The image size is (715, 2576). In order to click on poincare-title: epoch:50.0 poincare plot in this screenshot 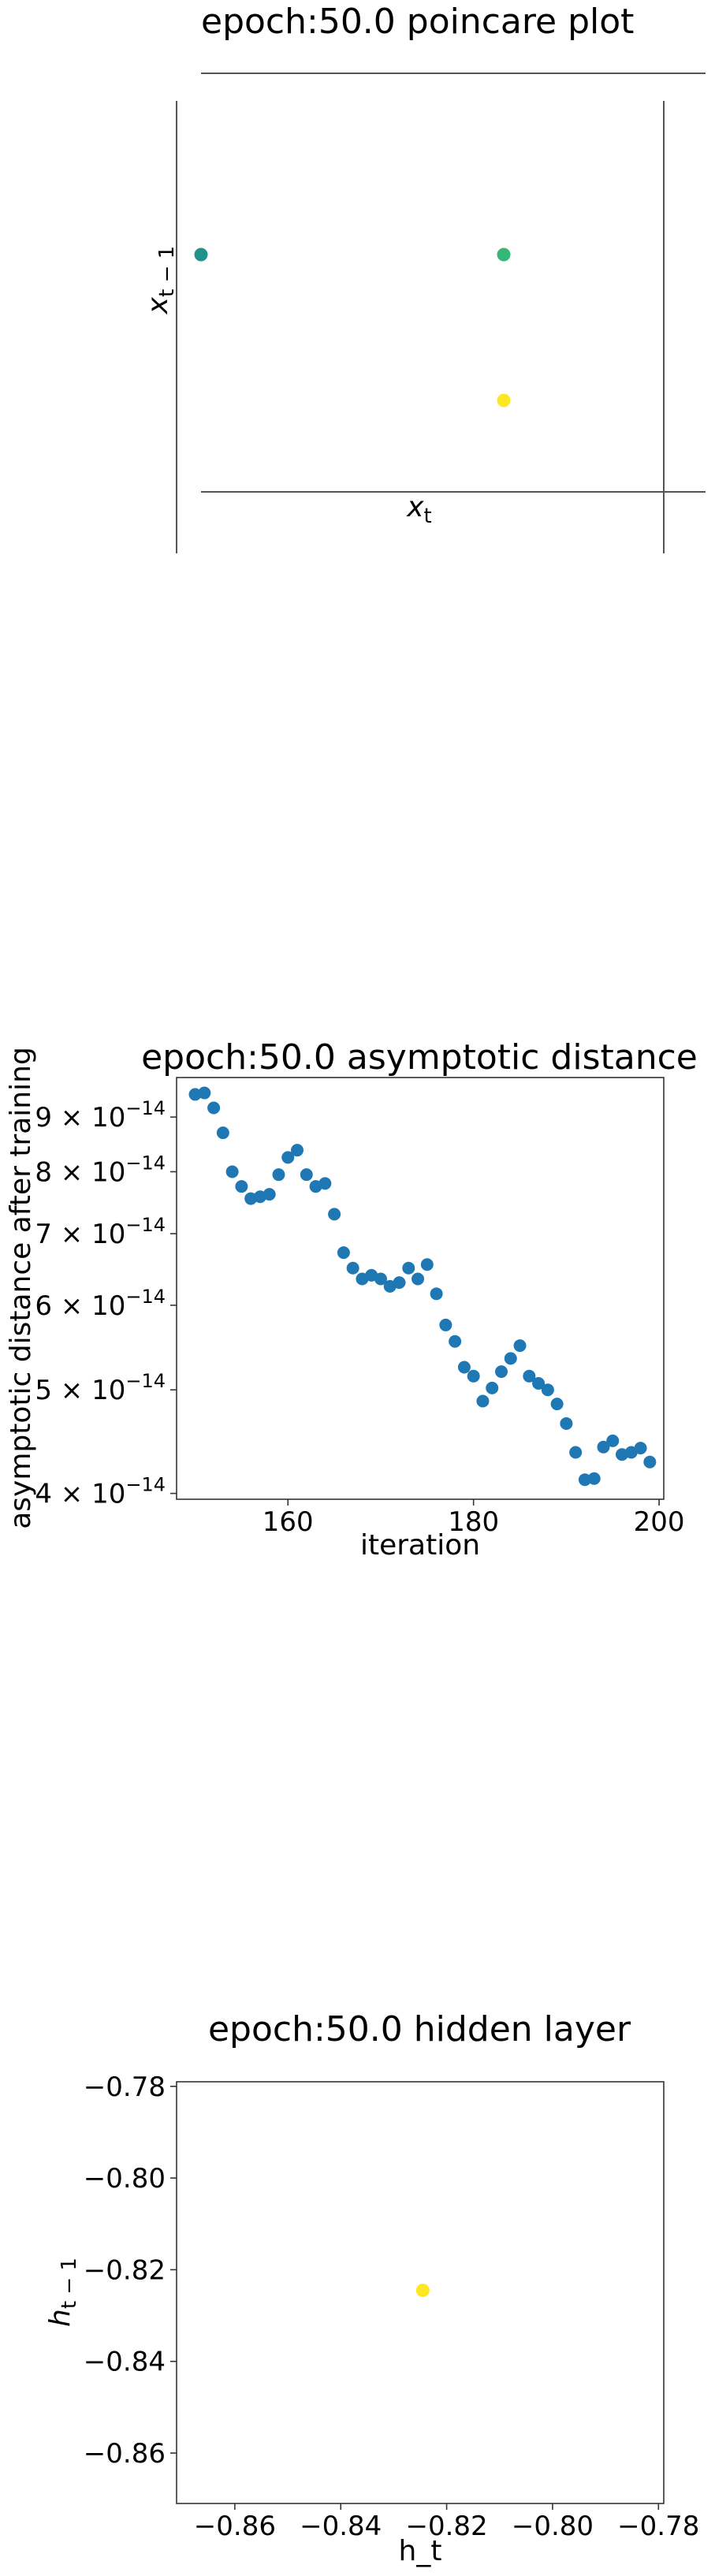, I will do `click(417, 22)`.